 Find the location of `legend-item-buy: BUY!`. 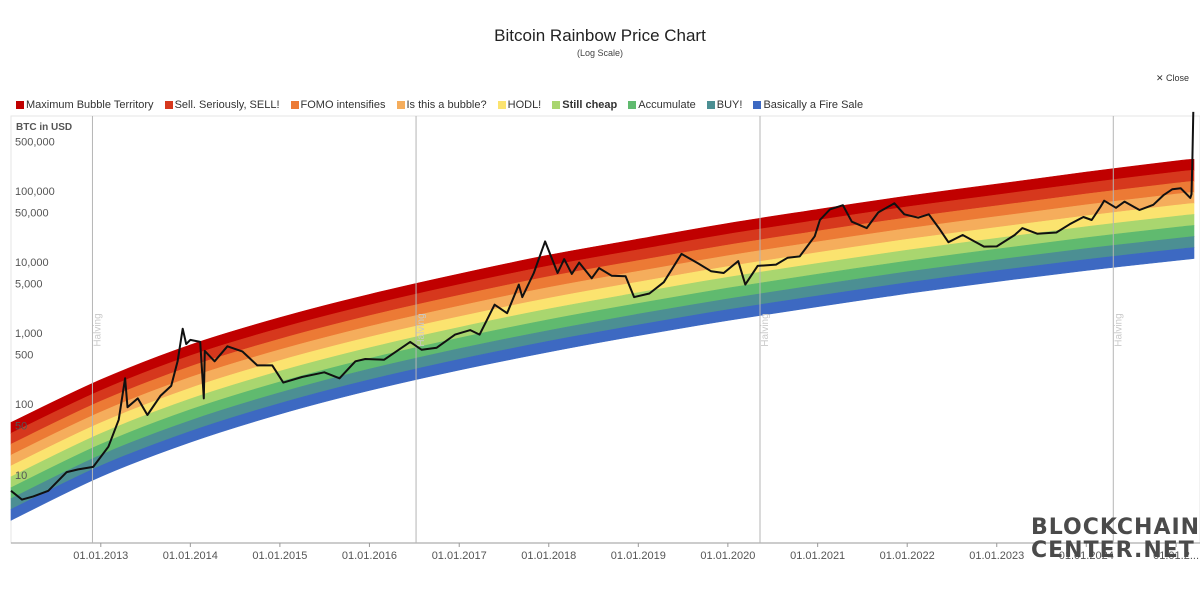

legend-item-buy: BUY! is located at coordinates (724, 105).